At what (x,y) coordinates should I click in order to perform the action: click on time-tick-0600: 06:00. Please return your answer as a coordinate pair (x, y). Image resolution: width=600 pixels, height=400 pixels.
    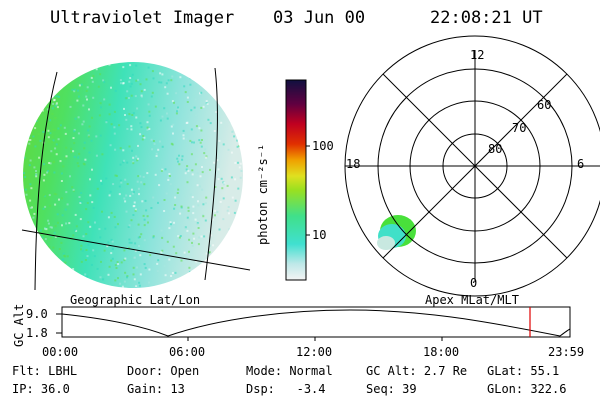
    Looking at the image, I should click on (187, 352).